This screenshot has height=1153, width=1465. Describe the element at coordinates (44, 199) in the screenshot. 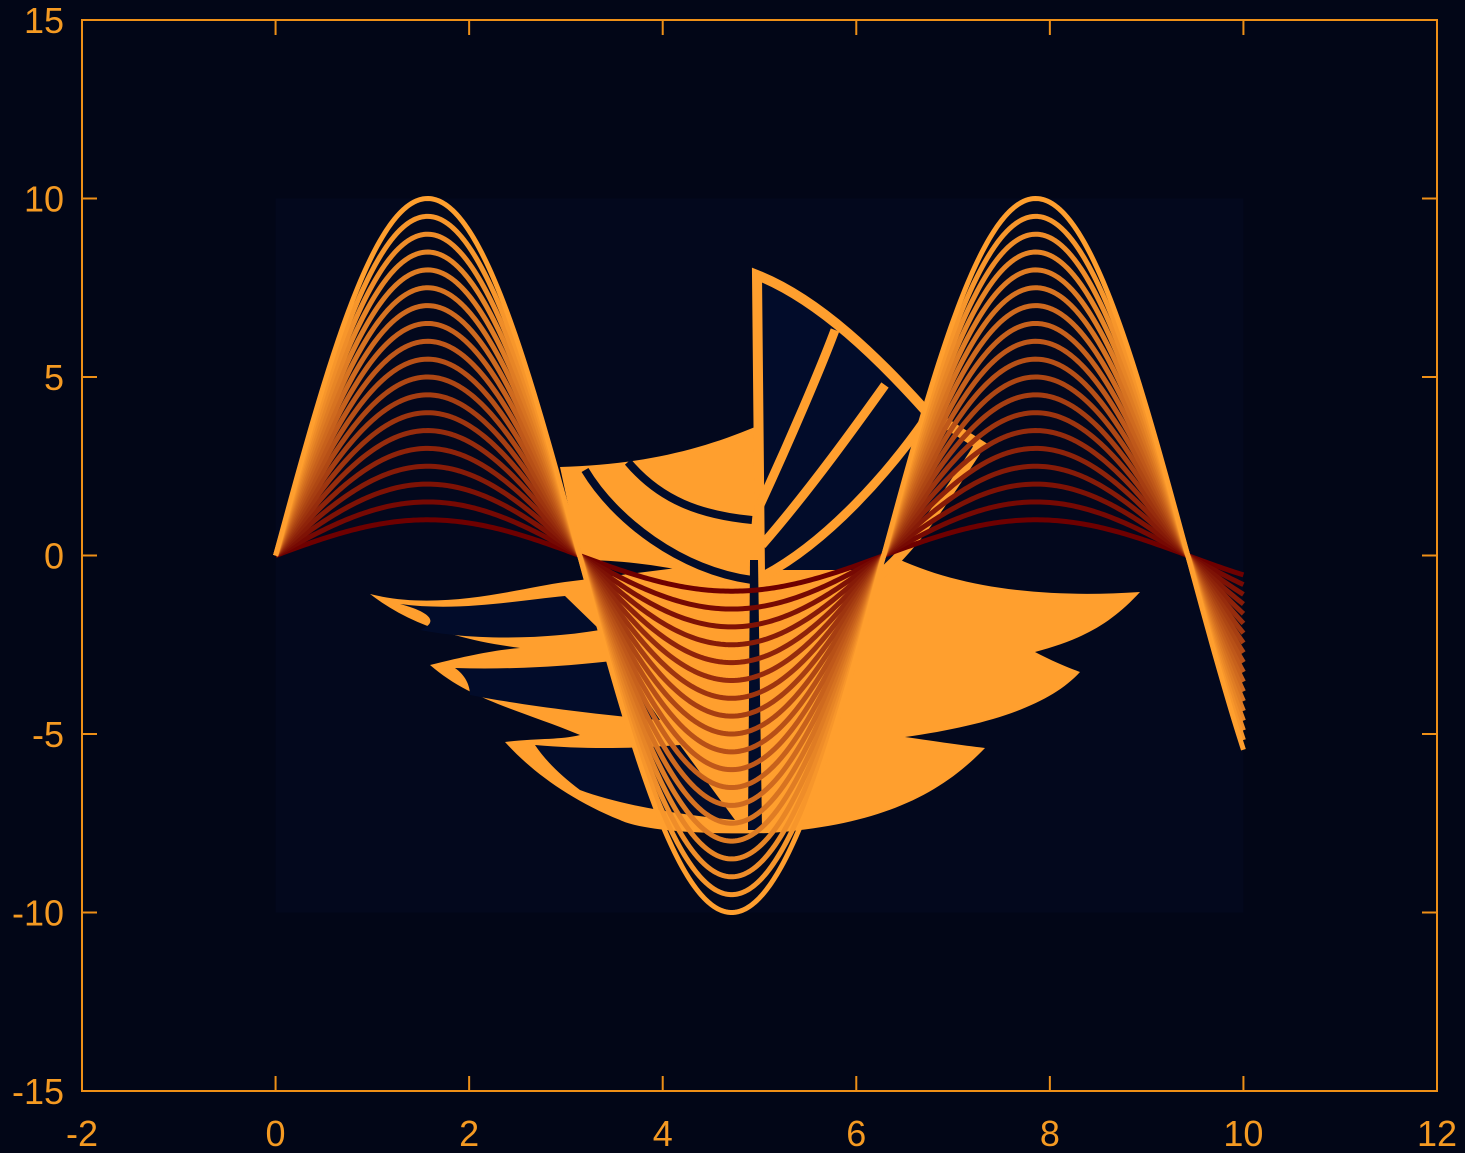

I see `y-tick-label: 10` at that location.